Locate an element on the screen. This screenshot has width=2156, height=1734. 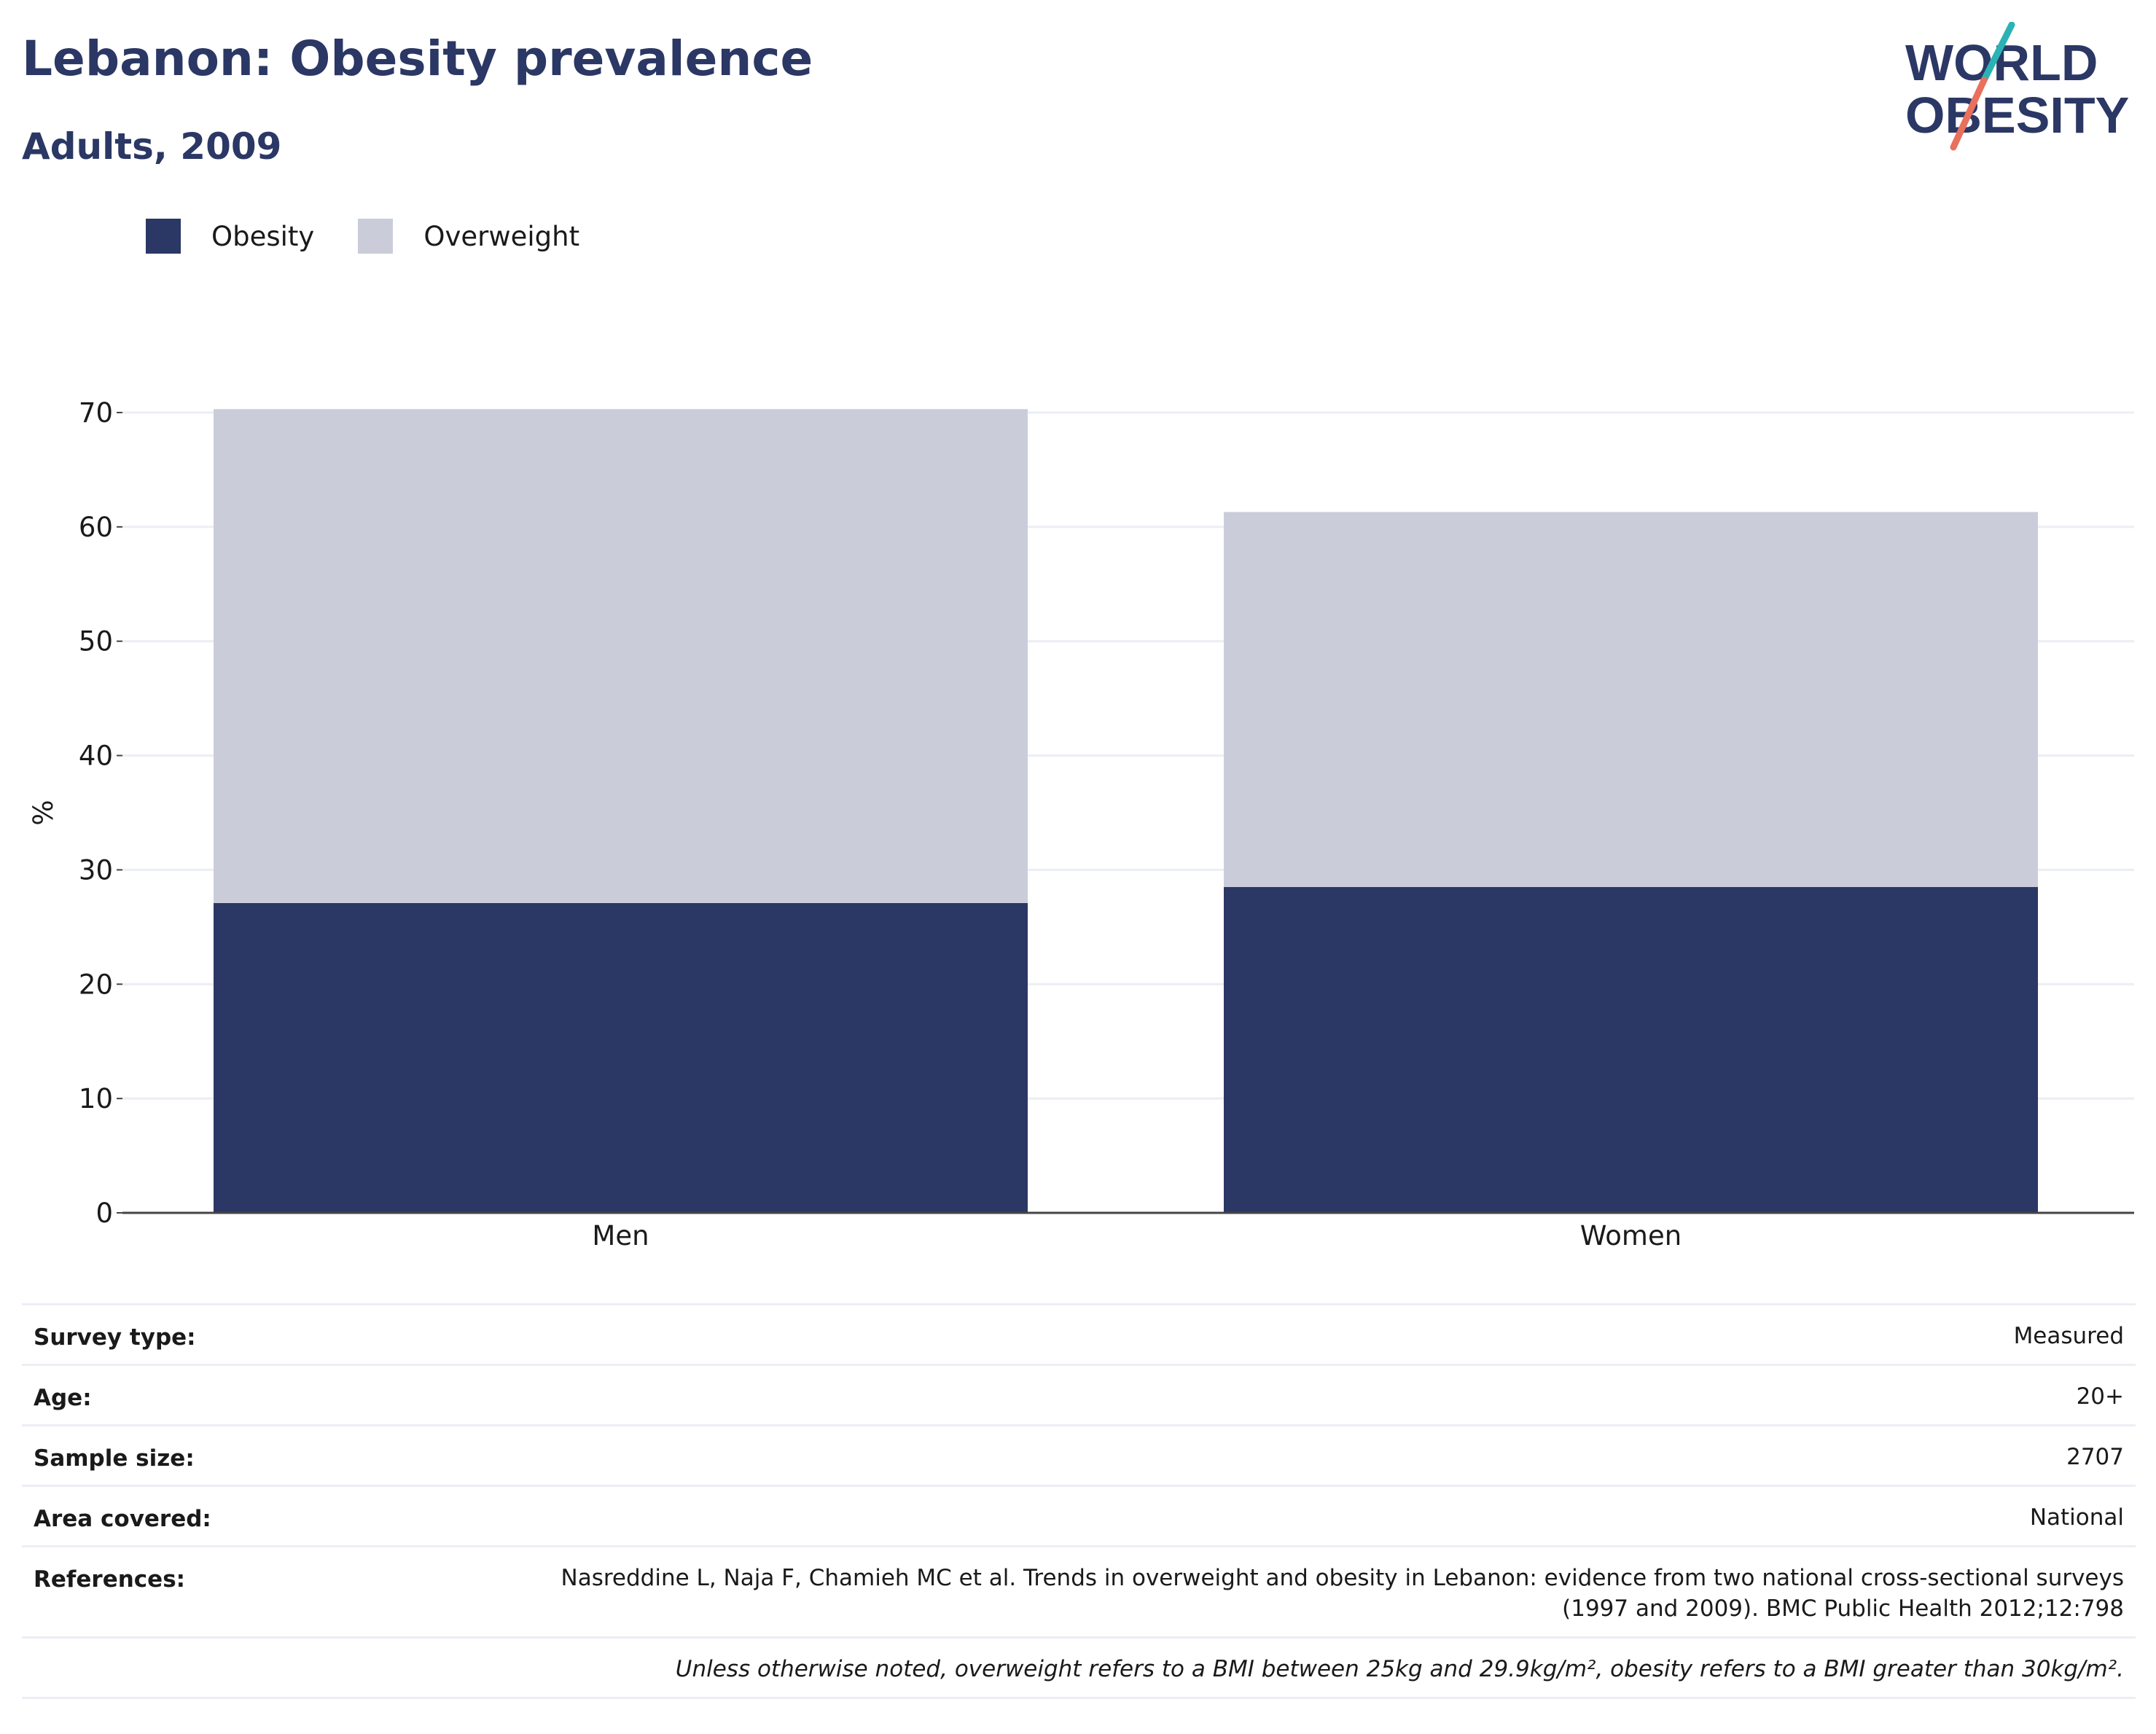
info-value: 2707 is located at coordinates (2095, 1457).